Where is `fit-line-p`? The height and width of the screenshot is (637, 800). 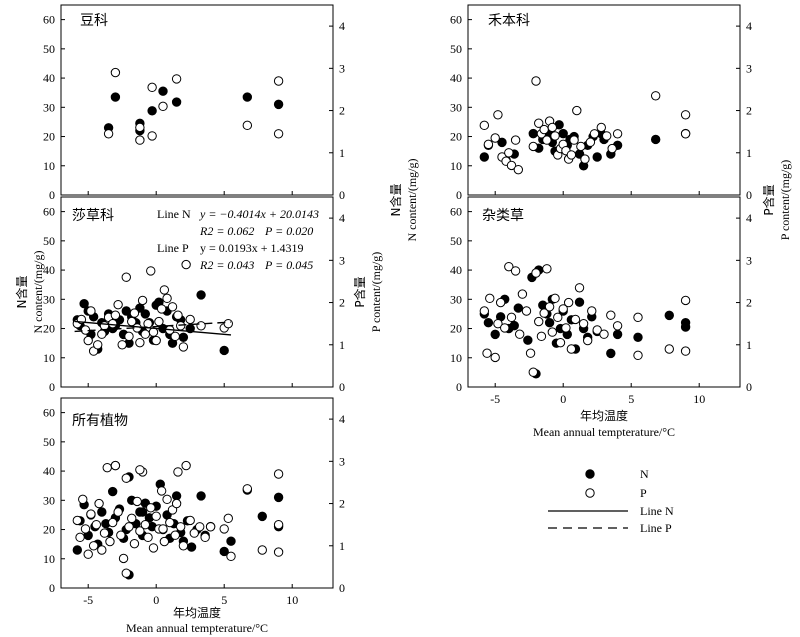
fit-line-p is located at coordinates (153, 327).